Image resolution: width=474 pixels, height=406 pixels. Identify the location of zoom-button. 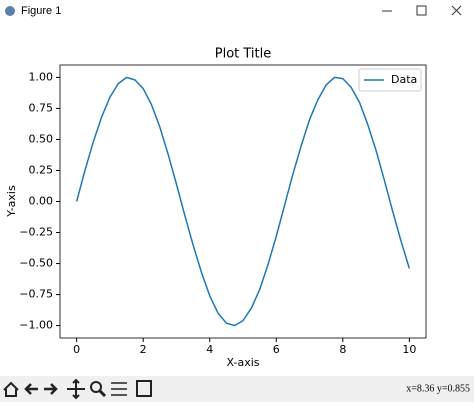
(96, 387).